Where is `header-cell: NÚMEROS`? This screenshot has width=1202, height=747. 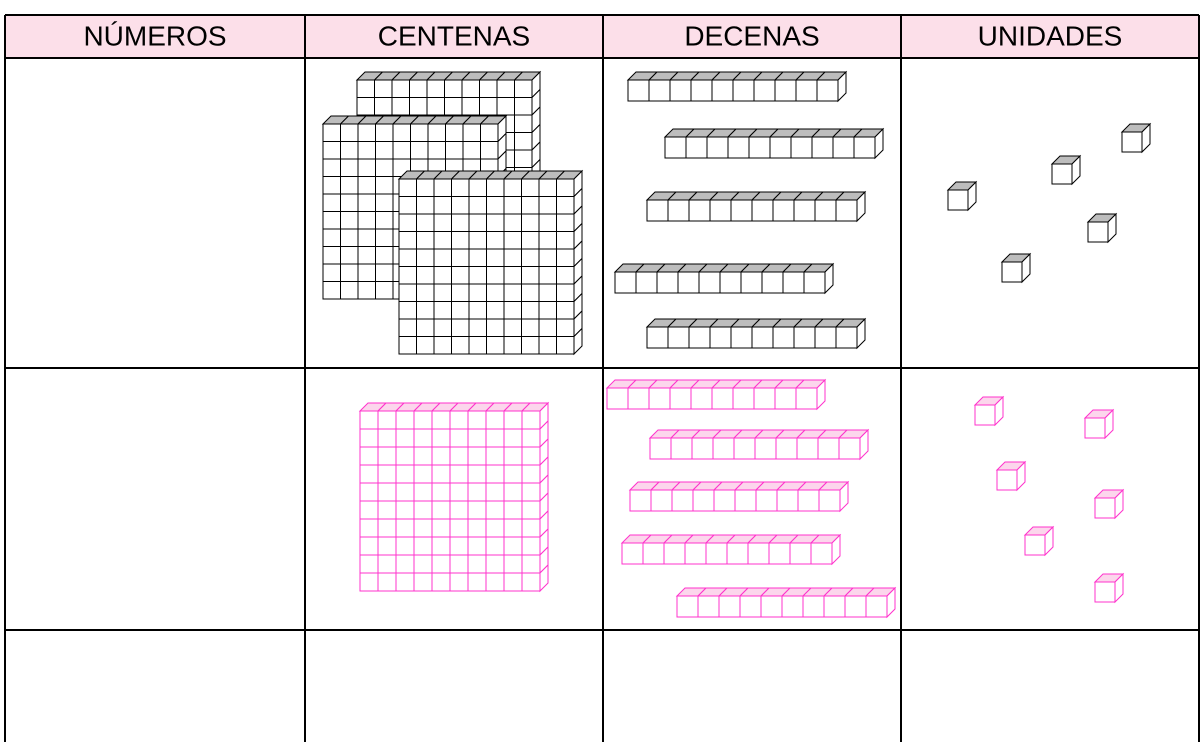
header-cell: NÚMEROS is located at coordinates (154, 35).